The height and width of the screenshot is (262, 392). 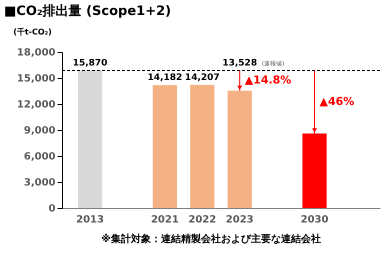 What do you see at coordinates (36, 105) in the screenshot?
I see `y-tick-label: 12,000` at bounding box center [36, 105].